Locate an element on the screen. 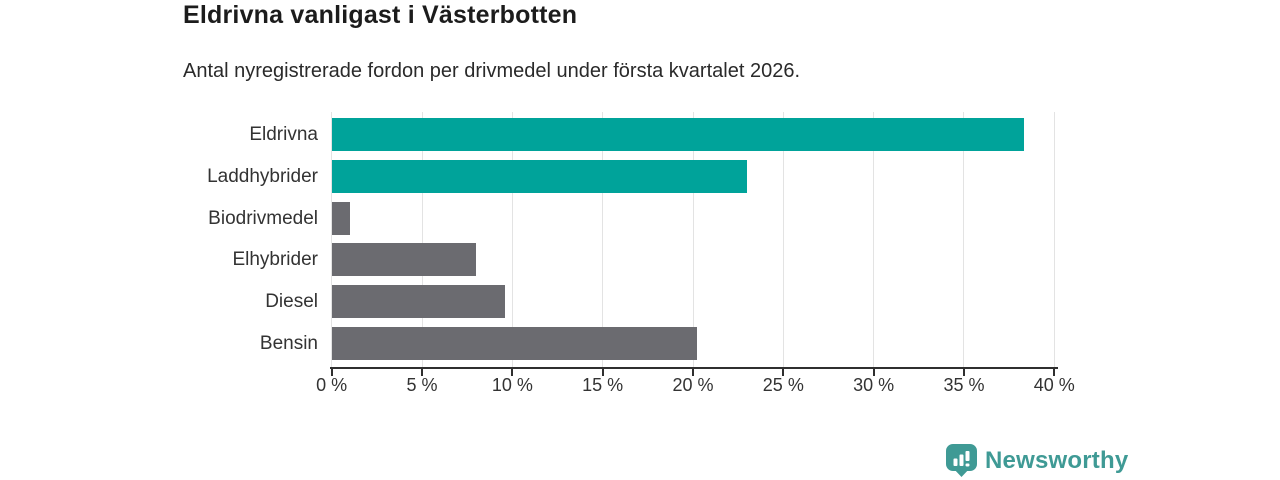  bar-elhybrider is located at coordinates (404, 260).